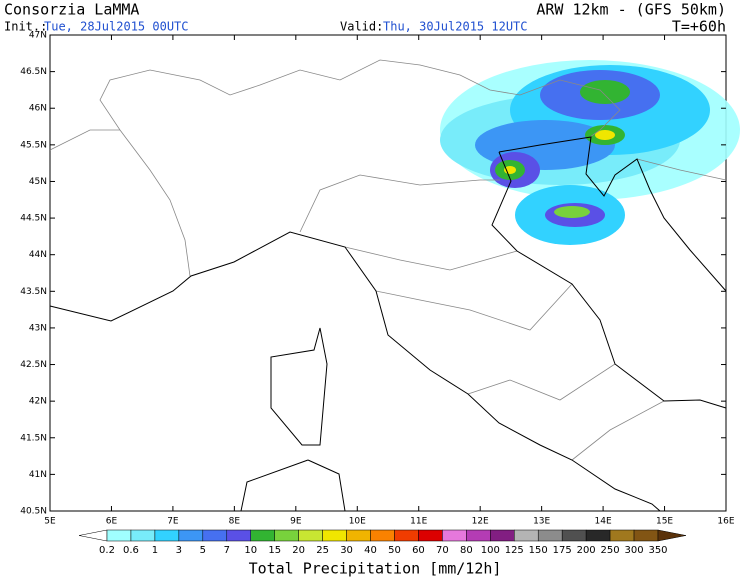 This screenshot has width=751, height=580. Describe the element at coordinates (699, 27) in the screenshot. I see `forecast-step: T=+60h` at that location.